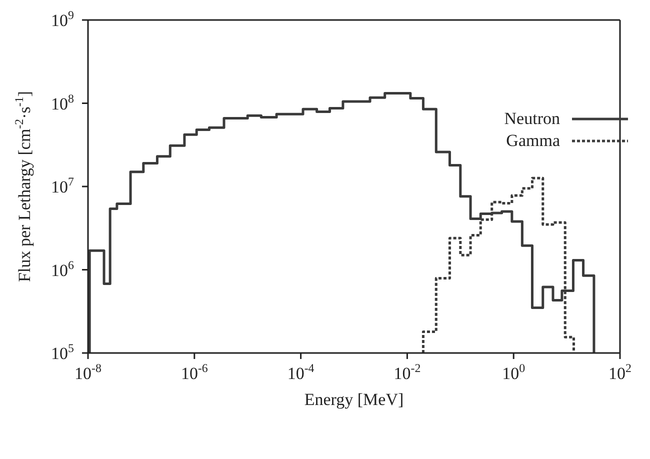  What do you see at coordinates (62, 185) in the screenshot?
I see `y-tick-label: 10$^{7}$` at bounding box center [62, 185].